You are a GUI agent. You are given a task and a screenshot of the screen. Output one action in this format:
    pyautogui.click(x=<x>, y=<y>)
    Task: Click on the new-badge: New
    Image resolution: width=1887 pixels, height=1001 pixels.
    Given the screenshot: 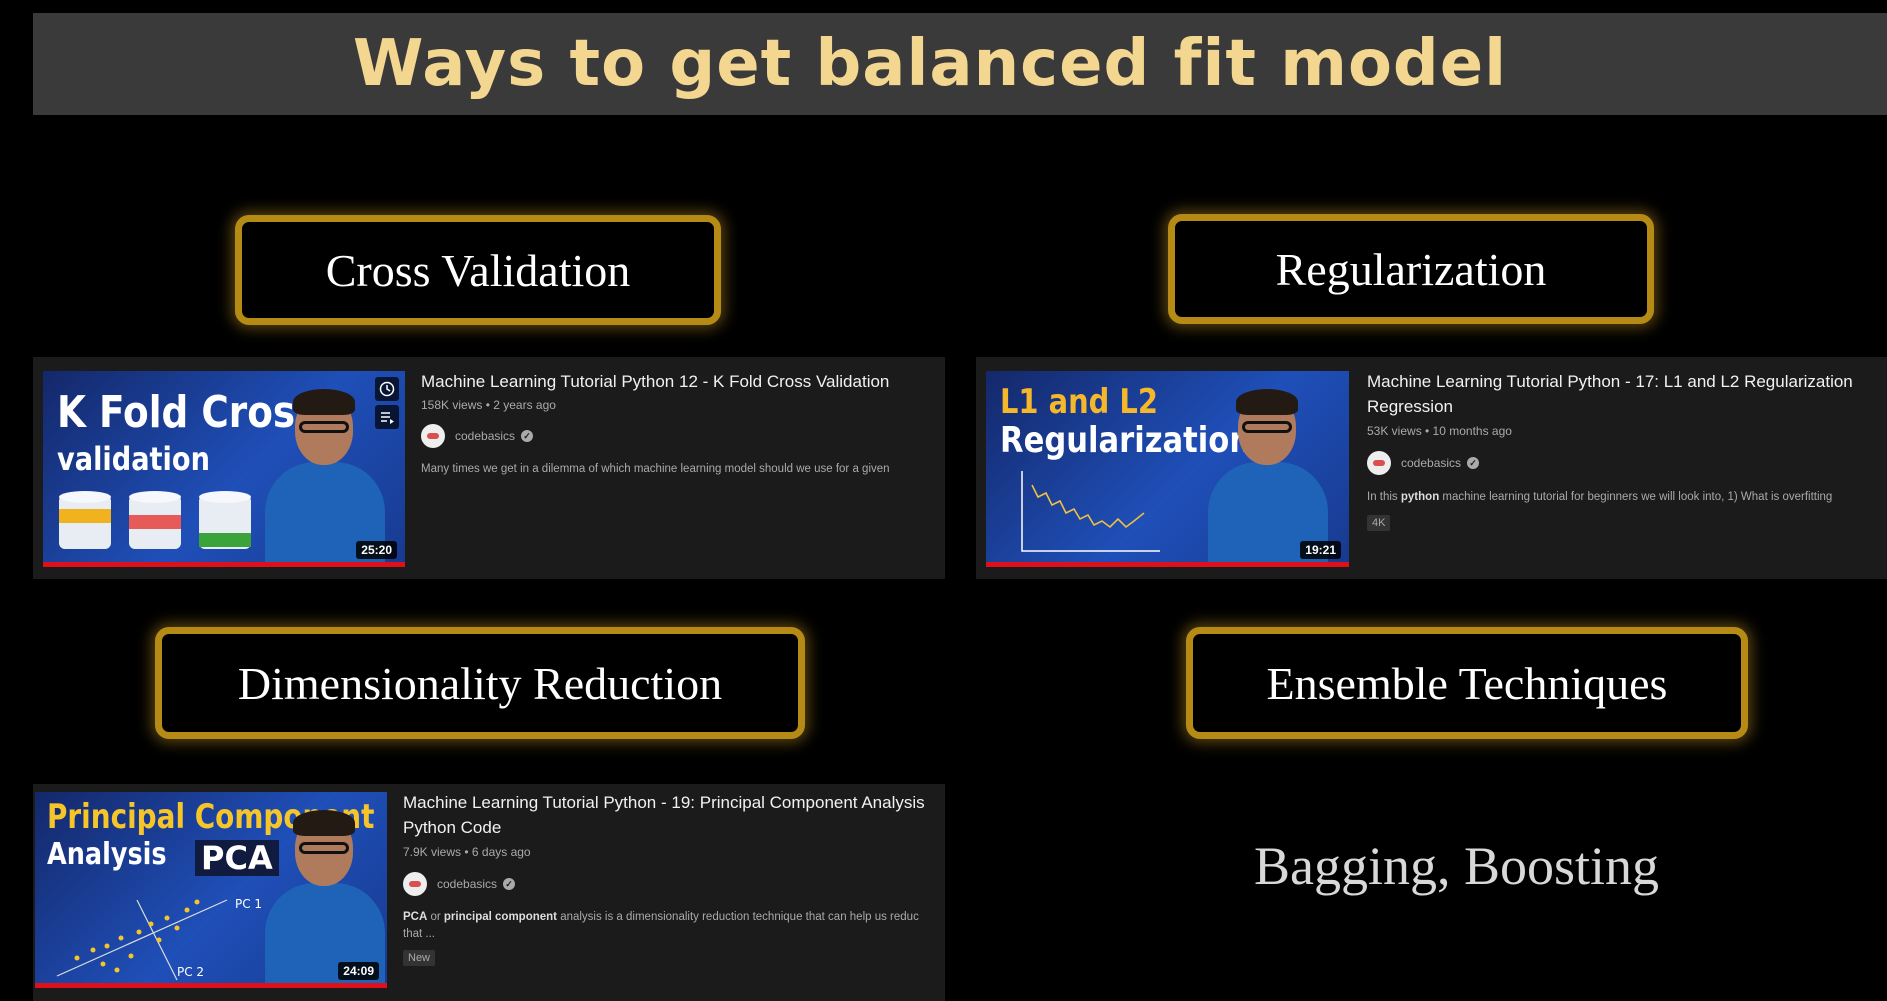 What is the action you would take?
    pyautogui.click(x=419, y=958)
    